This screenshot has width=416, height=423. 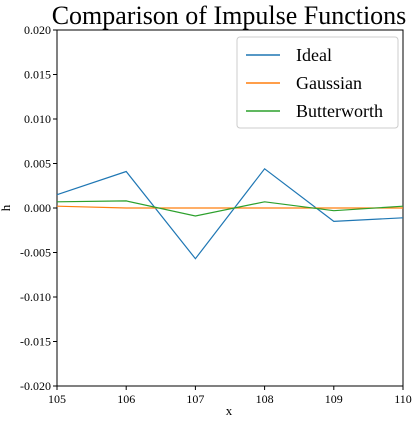 I want to click on legend-label-butterworth: Butterworth, so click(x=339, y=111).